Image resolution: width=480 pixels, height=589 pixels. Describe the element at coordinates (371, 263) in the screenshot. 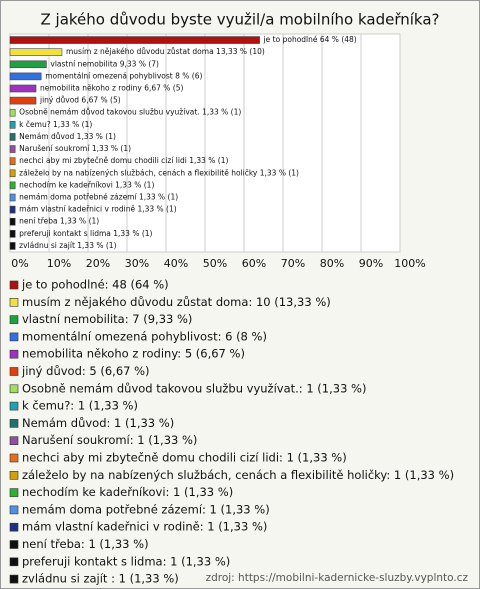

I see `x-tick-label: 90%` at that location.